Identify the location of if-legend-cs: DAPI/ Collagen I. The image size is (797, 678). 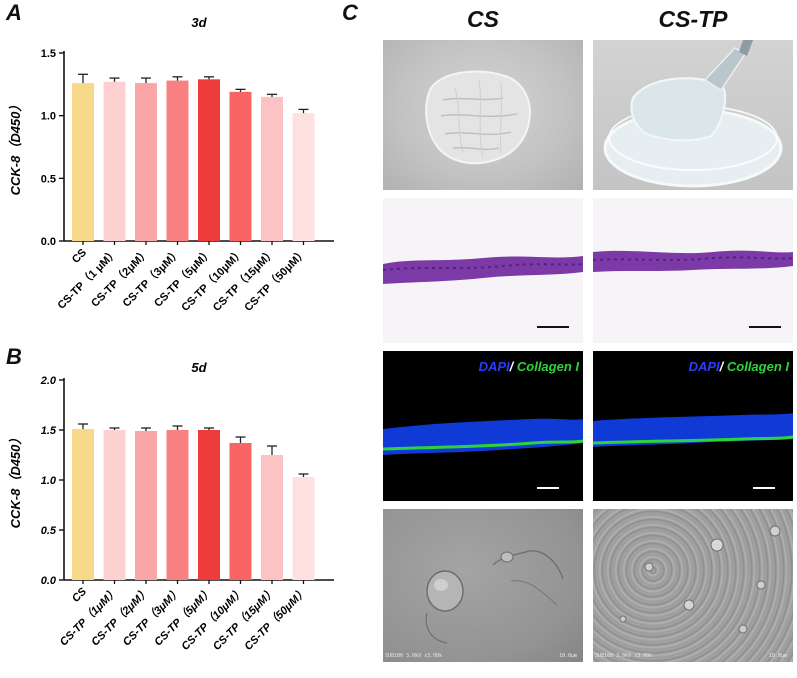
(529, 366).